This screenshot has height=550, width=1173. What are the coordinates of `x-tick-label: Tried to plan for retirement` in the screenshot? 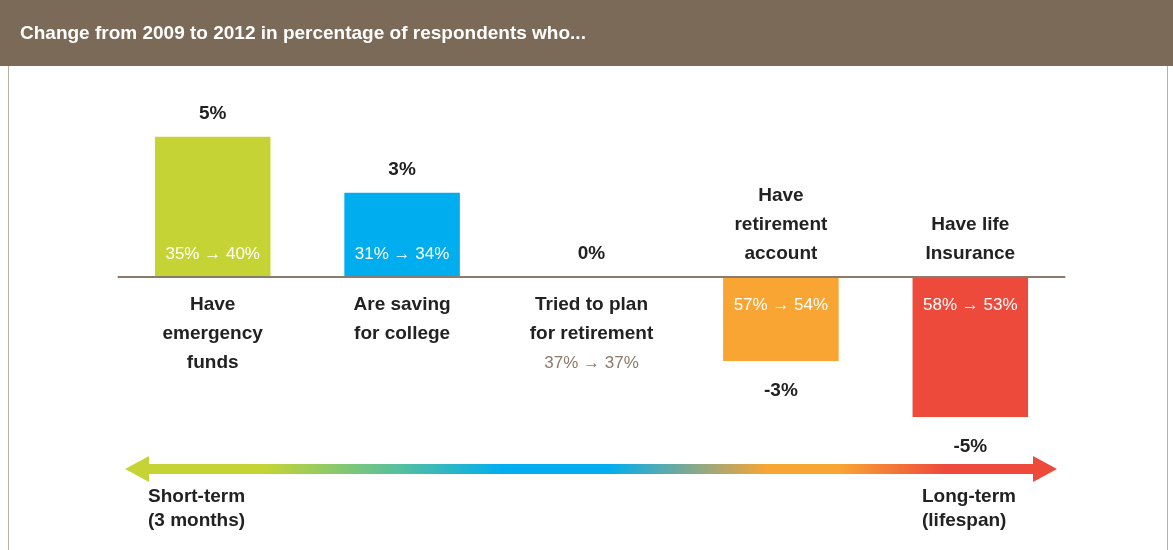 It's located at (591, 317).